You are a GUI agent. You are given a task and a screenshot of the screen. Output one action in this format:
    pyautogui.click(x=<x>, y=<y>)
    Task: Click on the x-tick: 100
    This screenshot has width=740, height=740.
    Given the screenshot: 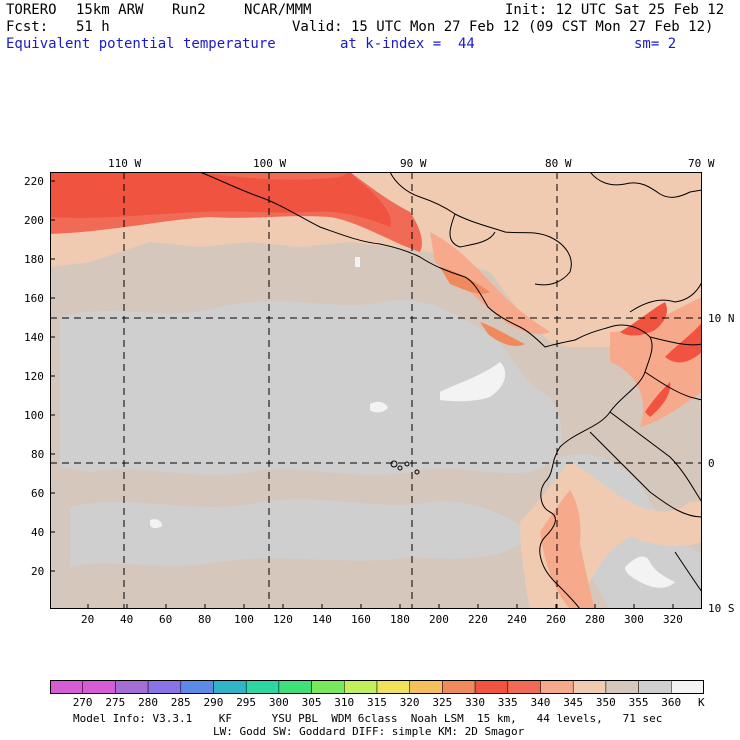 What is the action you would take?
    pyautogui.click(x=244, y=619)
    